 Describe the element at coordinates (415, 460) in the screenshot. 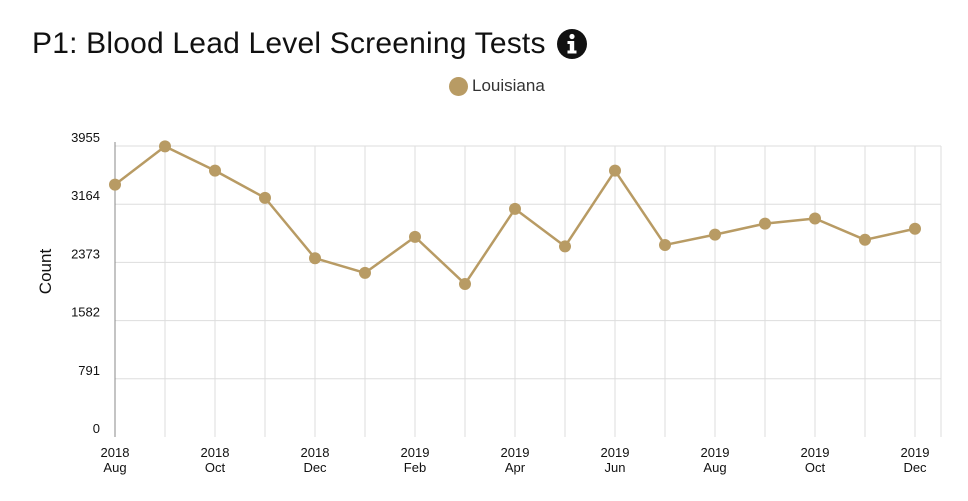

I see `x-tick-label: 2019 Feb` at that location.